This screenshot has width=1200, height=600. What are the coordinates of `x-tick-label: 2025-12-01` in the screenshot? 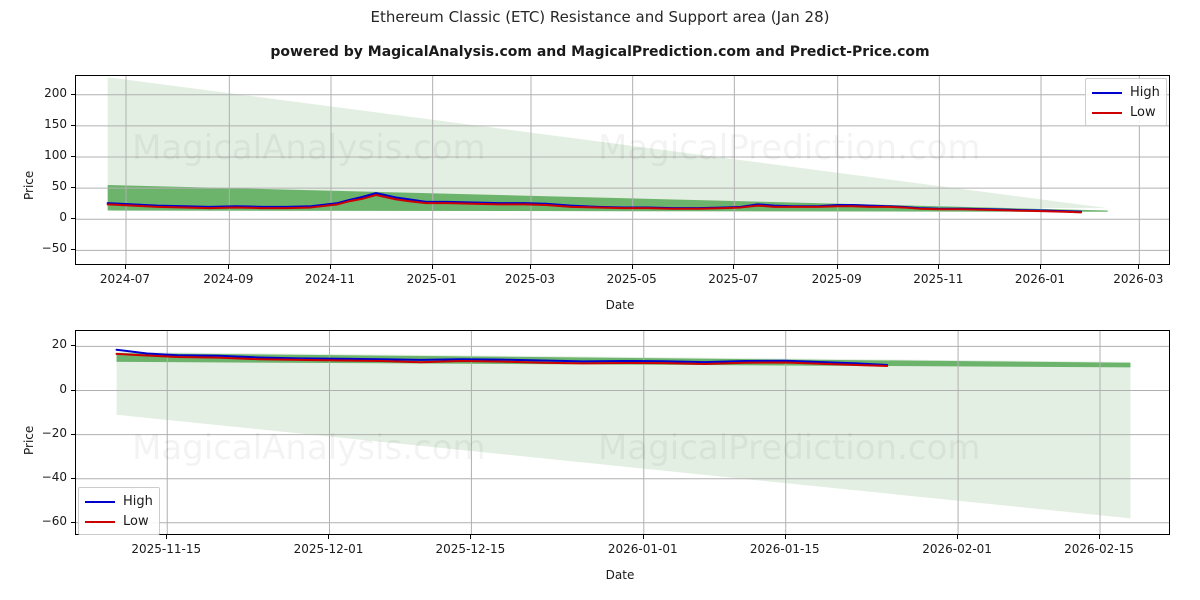 It's located at (328, 549).